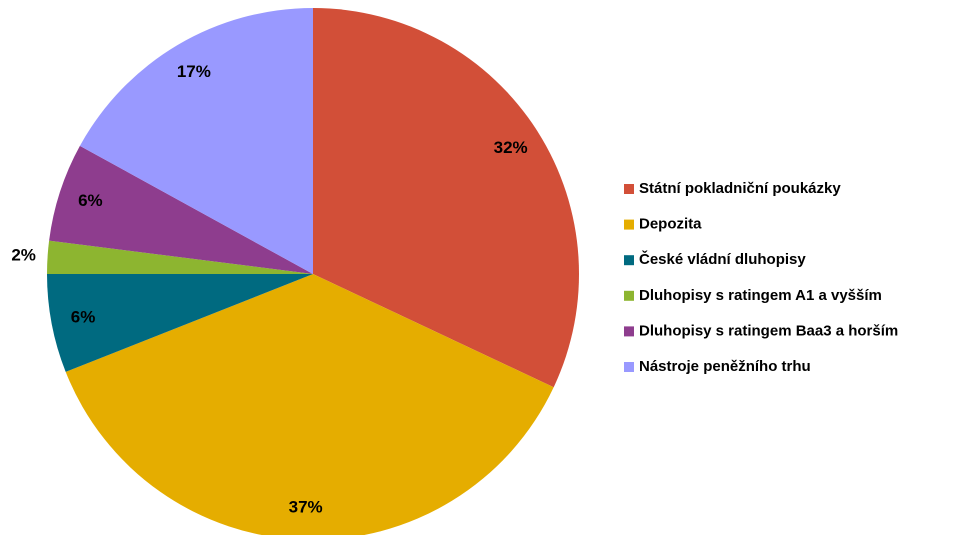  I want to click on legend-label: Depozita, so click(670, 224).